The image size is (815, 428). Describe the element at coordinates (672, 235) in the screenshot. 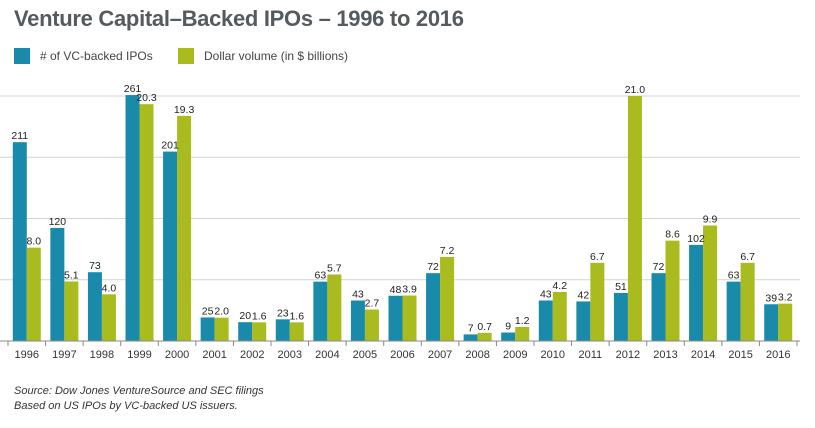

I see `data-label-volume: 8.6` at that location.